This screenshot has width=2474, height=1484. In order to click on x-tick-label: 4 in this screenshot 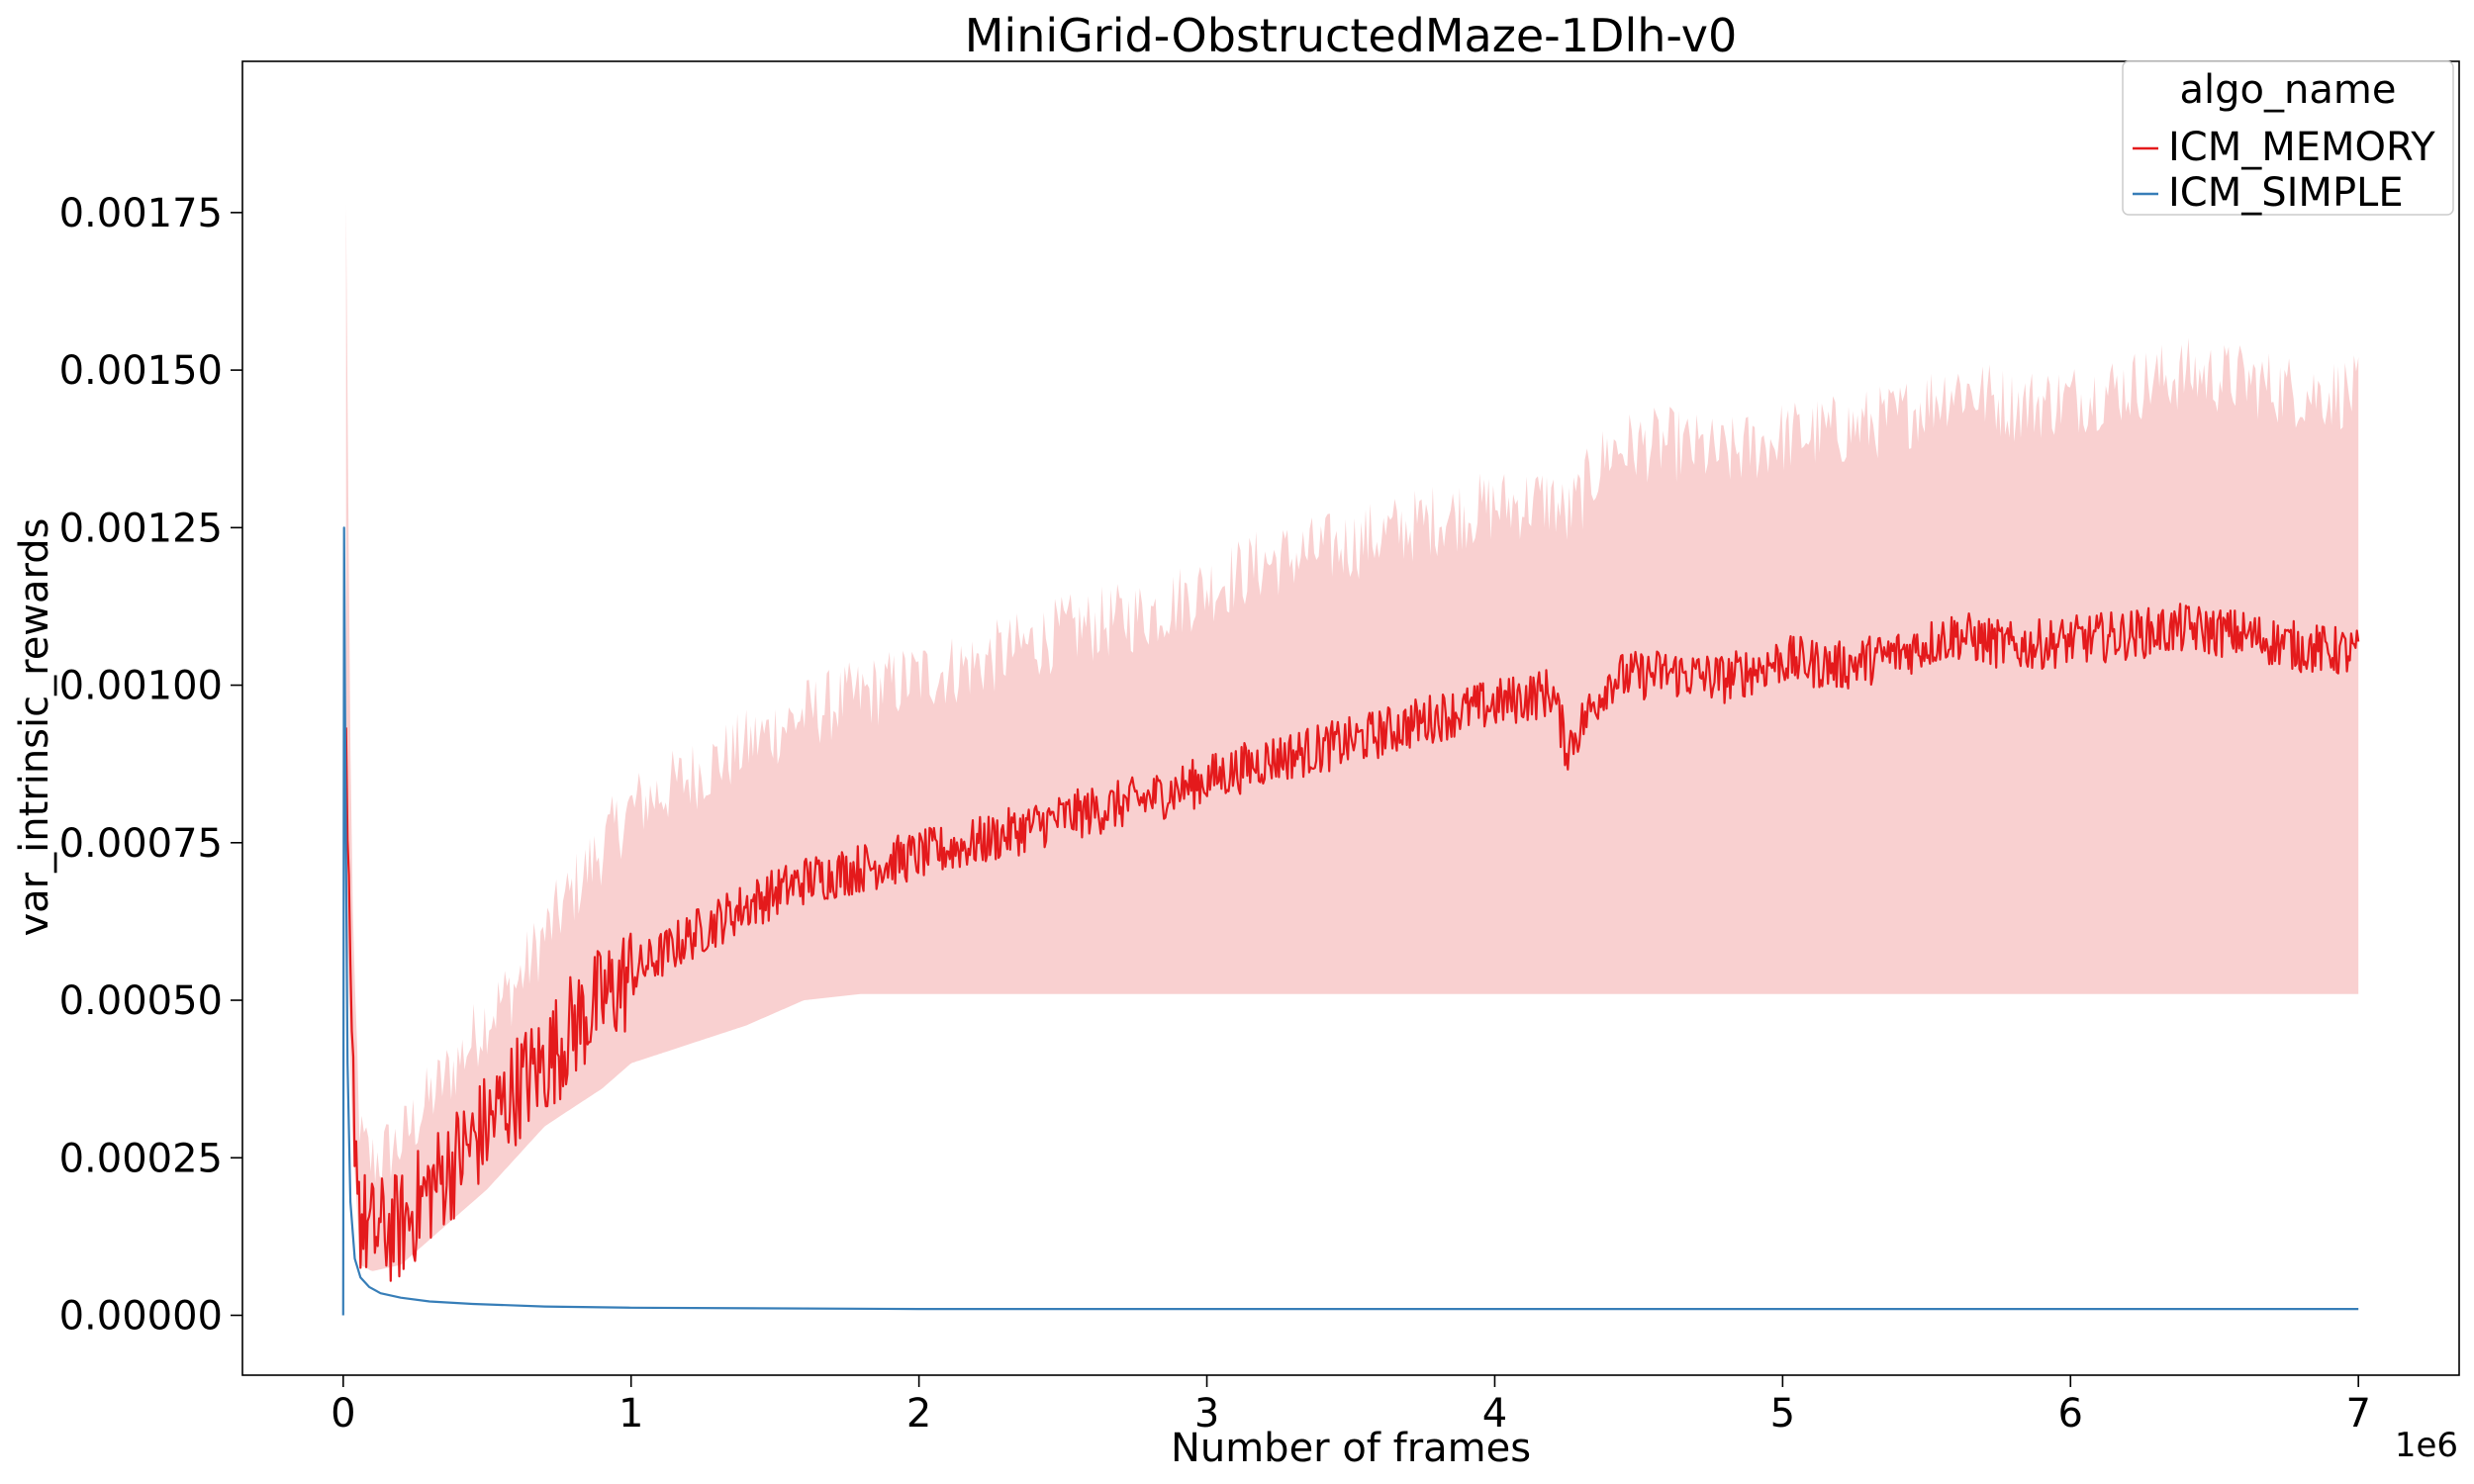, I will do `click(1495, 1414)`.